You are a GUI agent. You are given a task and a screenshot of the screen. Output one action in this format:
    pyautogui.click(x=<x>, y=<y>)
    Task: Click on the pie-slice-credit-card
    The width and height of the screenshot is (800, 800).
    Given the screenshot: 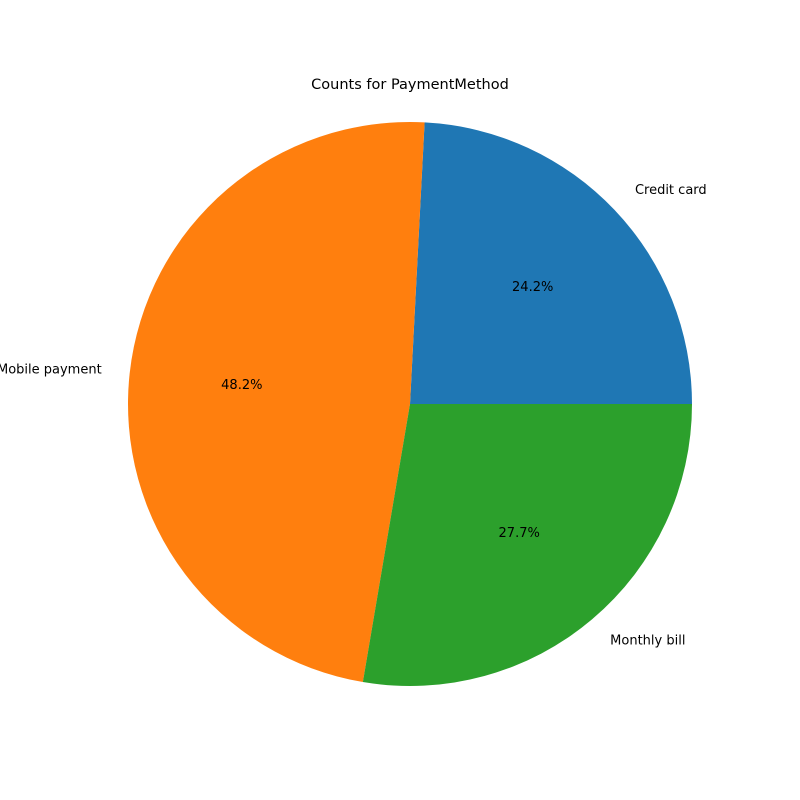 What is the action you would take?
    pyautogui.click(x=551, y=263)
    